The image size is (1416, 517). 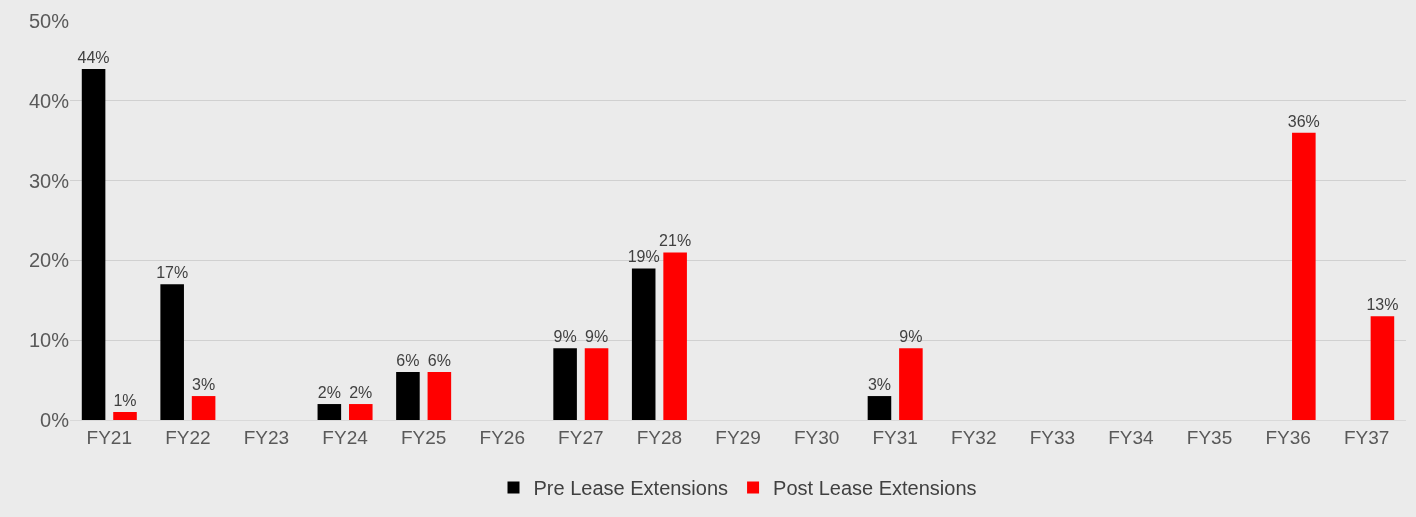 I want to click on data-label: 1%, so click(x=125, y=401).